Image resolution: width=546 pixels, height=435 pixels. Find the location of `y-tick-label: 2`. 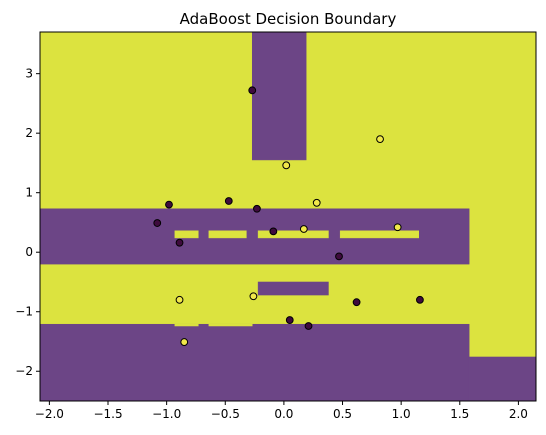

y-tick-label: 2 is located at coordinates (29, 133).